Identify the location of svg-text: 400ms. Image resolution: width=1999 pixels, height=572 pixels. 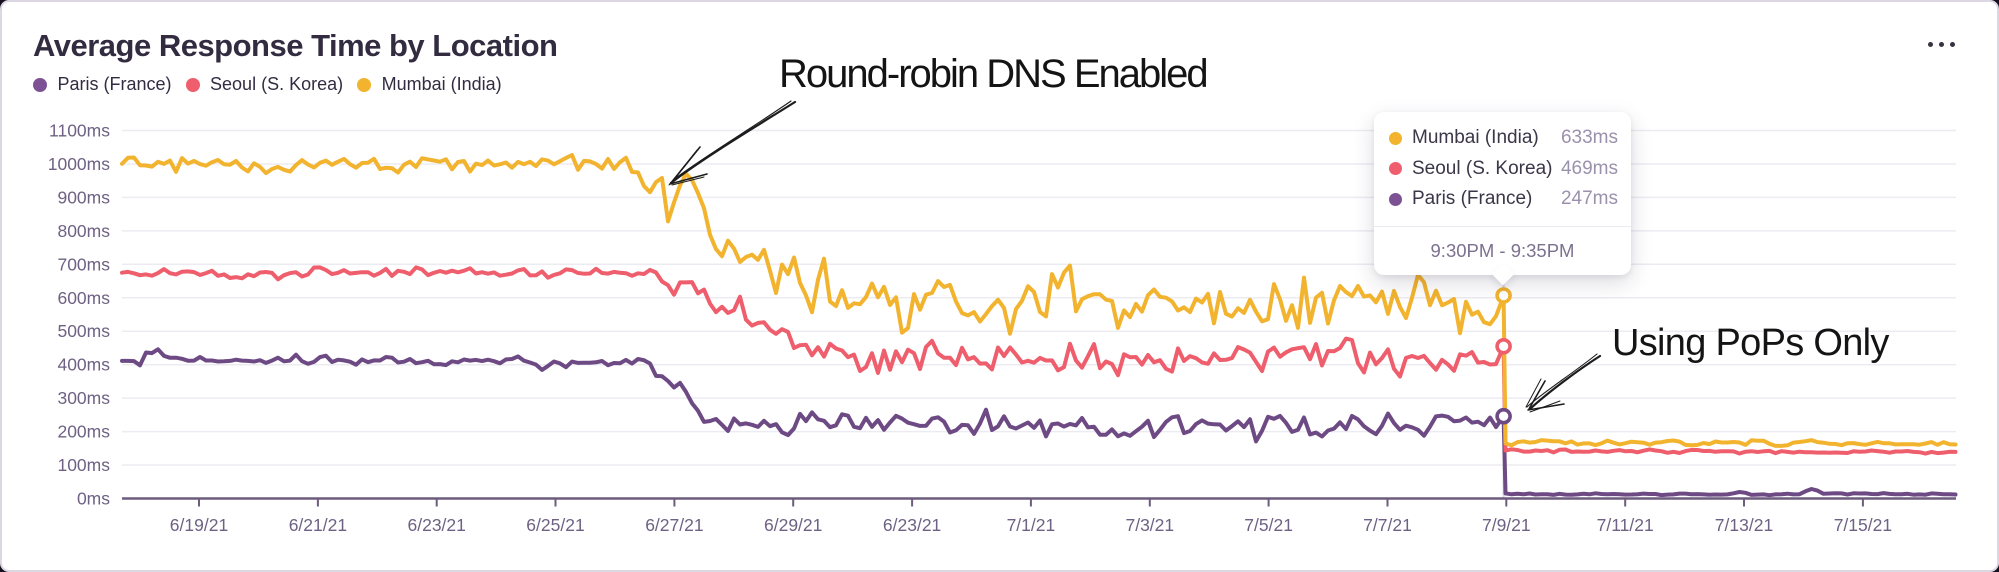
(83, 365).